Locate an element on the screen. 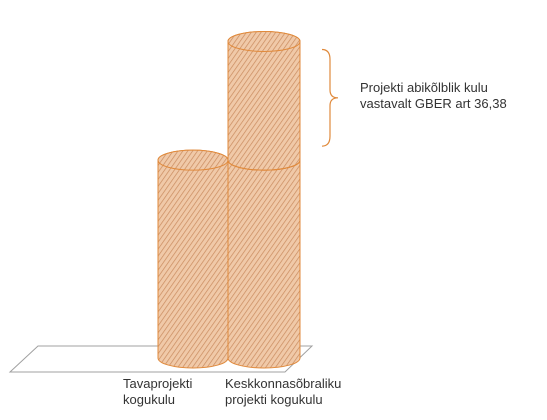 The height and width of the screenshot is (420, 547). bar-2-extra-segment is located at coordinates (264, 100).